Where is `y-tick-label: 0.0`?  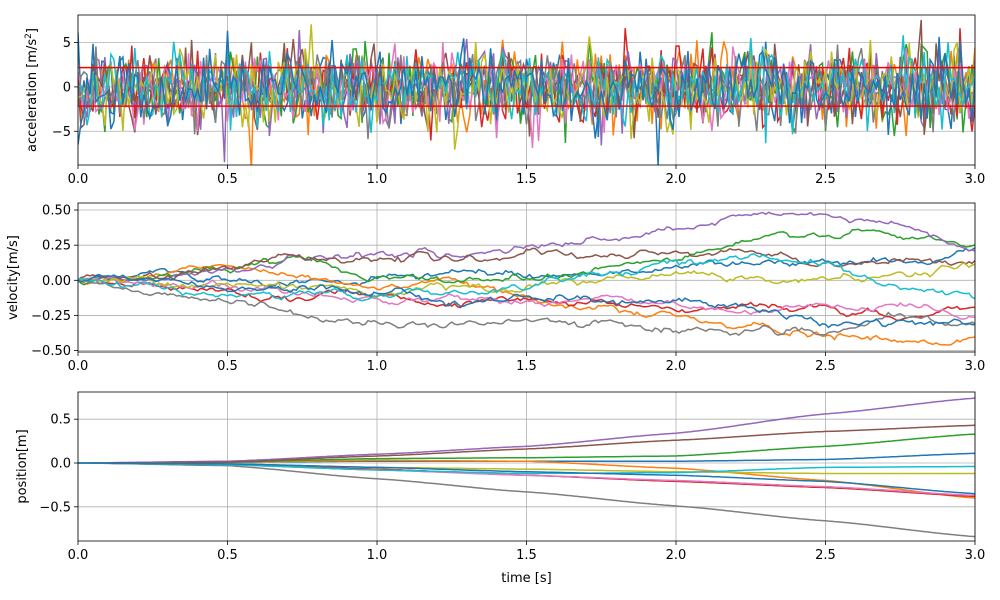
y-tick-label: 0.0 is located at coordinates (60, 463).